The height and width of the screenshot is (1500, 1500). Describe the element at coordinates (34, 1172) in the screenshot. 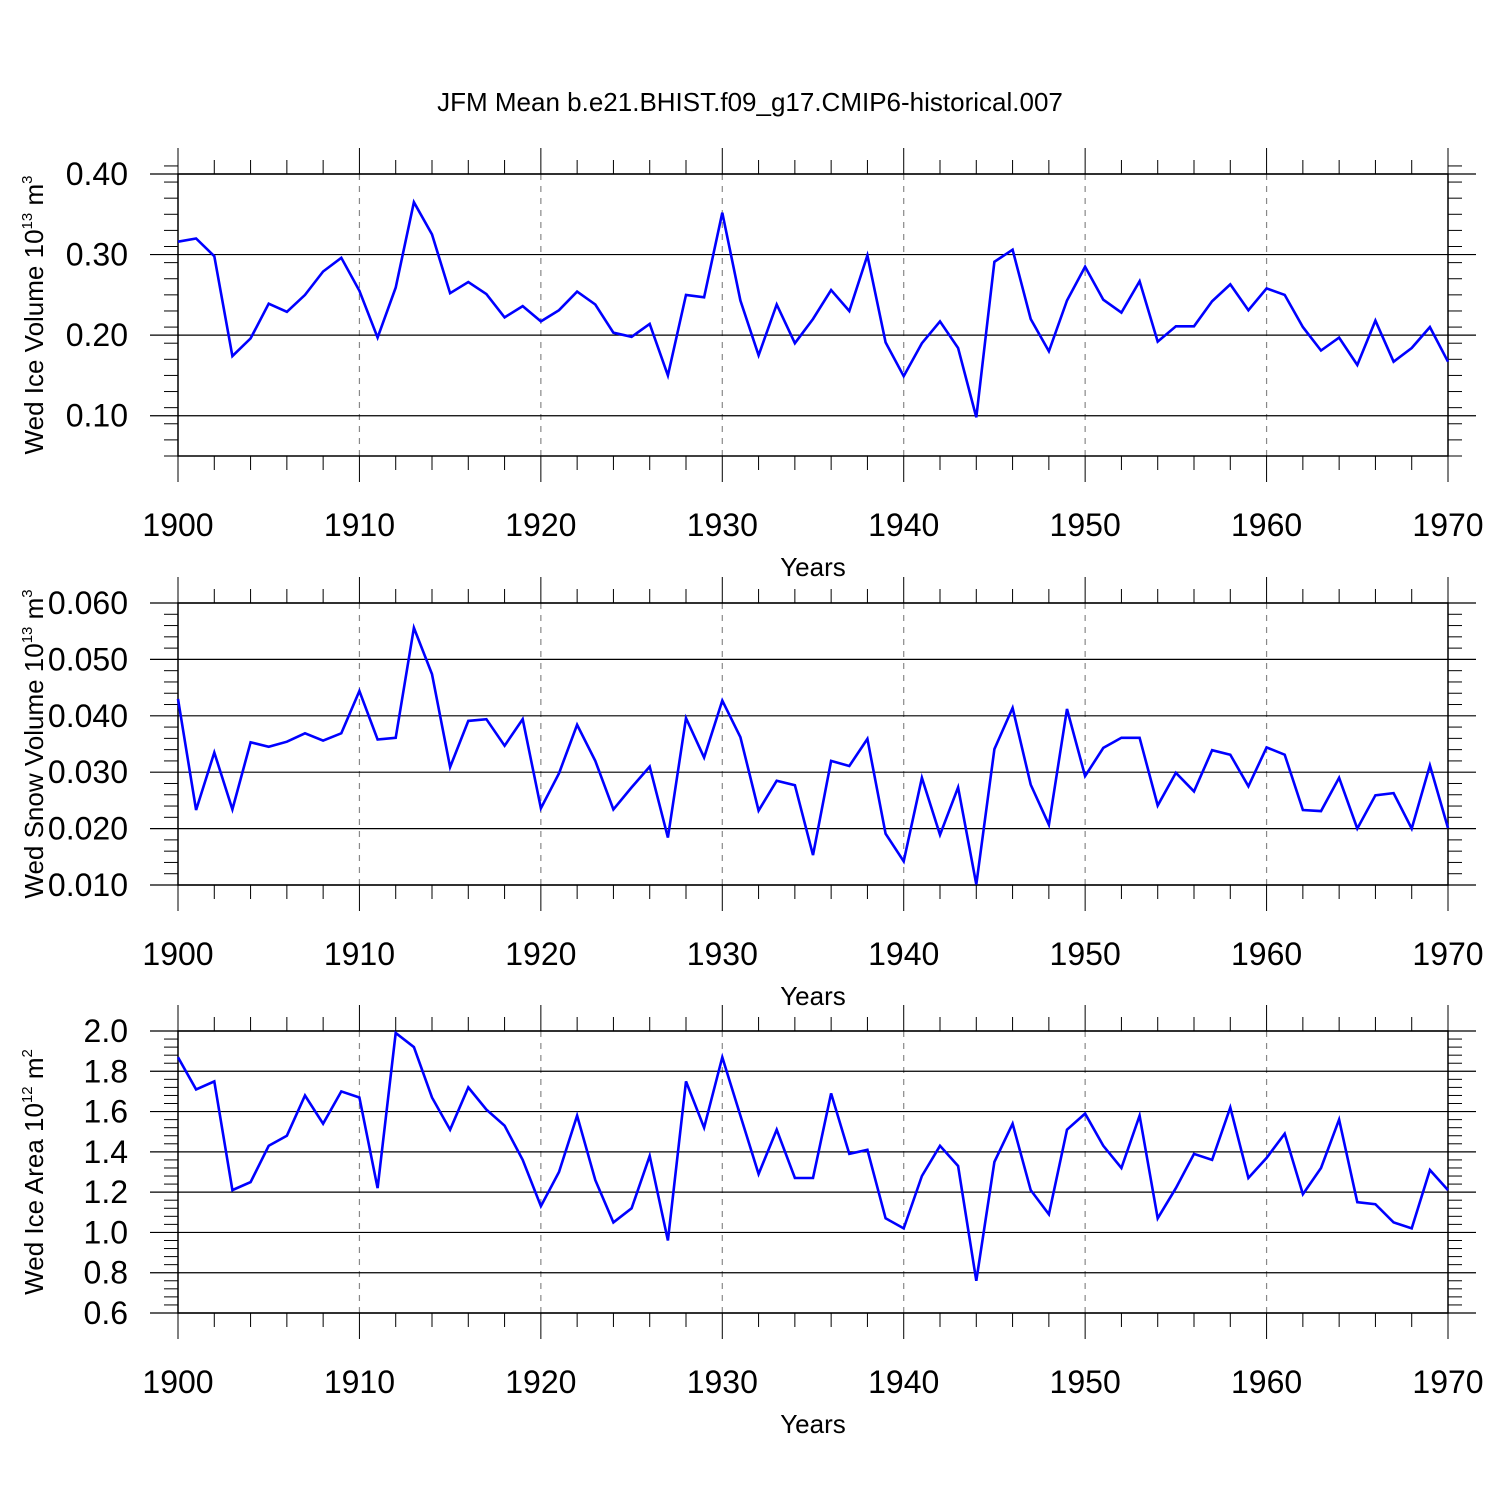

I see `y-axis-label: Wed Ice Area 1012 m2` at that location.